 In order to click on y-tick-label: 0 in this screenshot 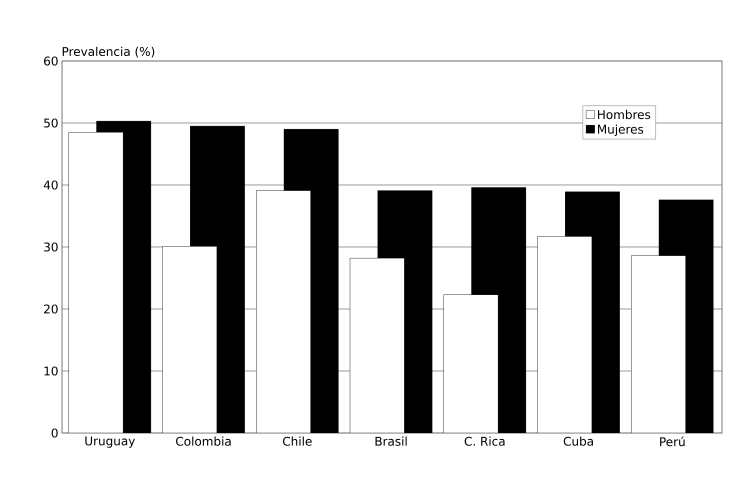, I will do `click(55, 433)`.